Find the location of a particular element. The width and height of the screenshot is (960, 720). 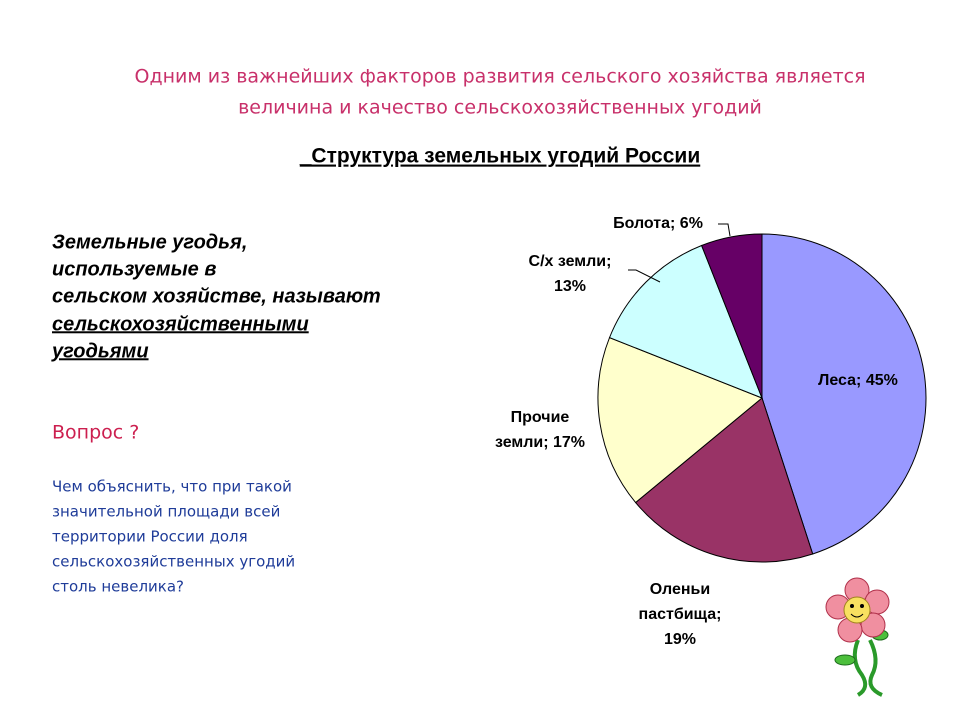

chart-title: _Структура земельных угодий России is located at coordinates (499, 156).